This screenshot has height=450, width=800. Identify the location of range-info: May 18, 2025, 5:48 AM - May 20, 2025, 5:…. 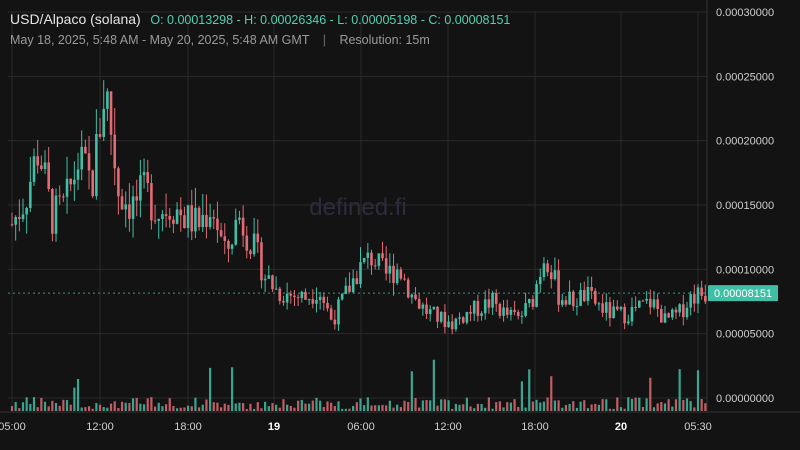
(220, 40).